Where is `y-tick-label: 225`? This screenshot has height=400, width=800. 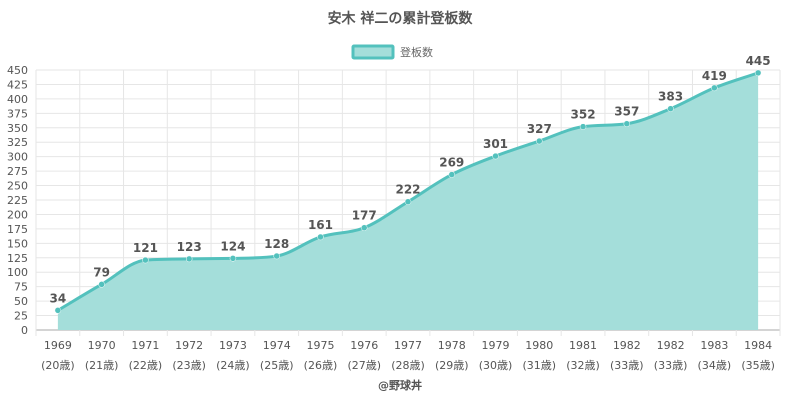 y-tick-label: 225 is located at coordinates (17, 200).